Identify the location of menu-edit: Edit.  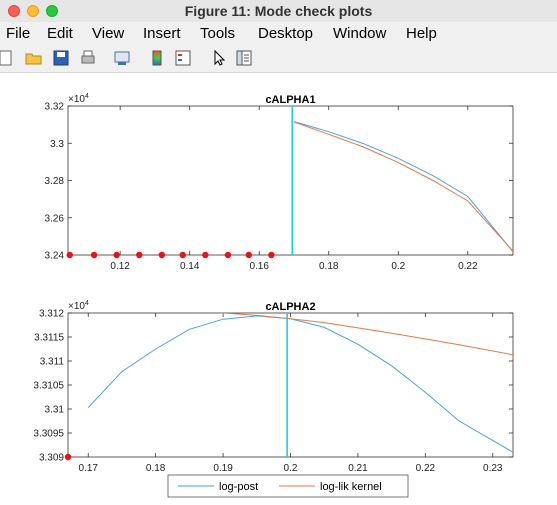
(60, 33).